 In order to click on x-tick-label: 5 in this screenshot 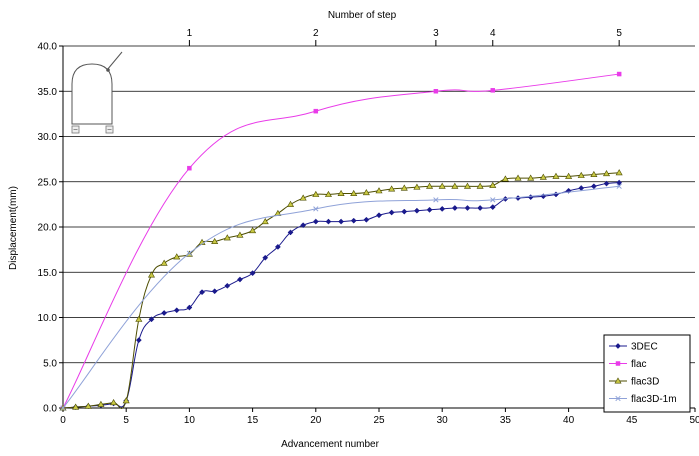, I will do `click(126, 420)`.